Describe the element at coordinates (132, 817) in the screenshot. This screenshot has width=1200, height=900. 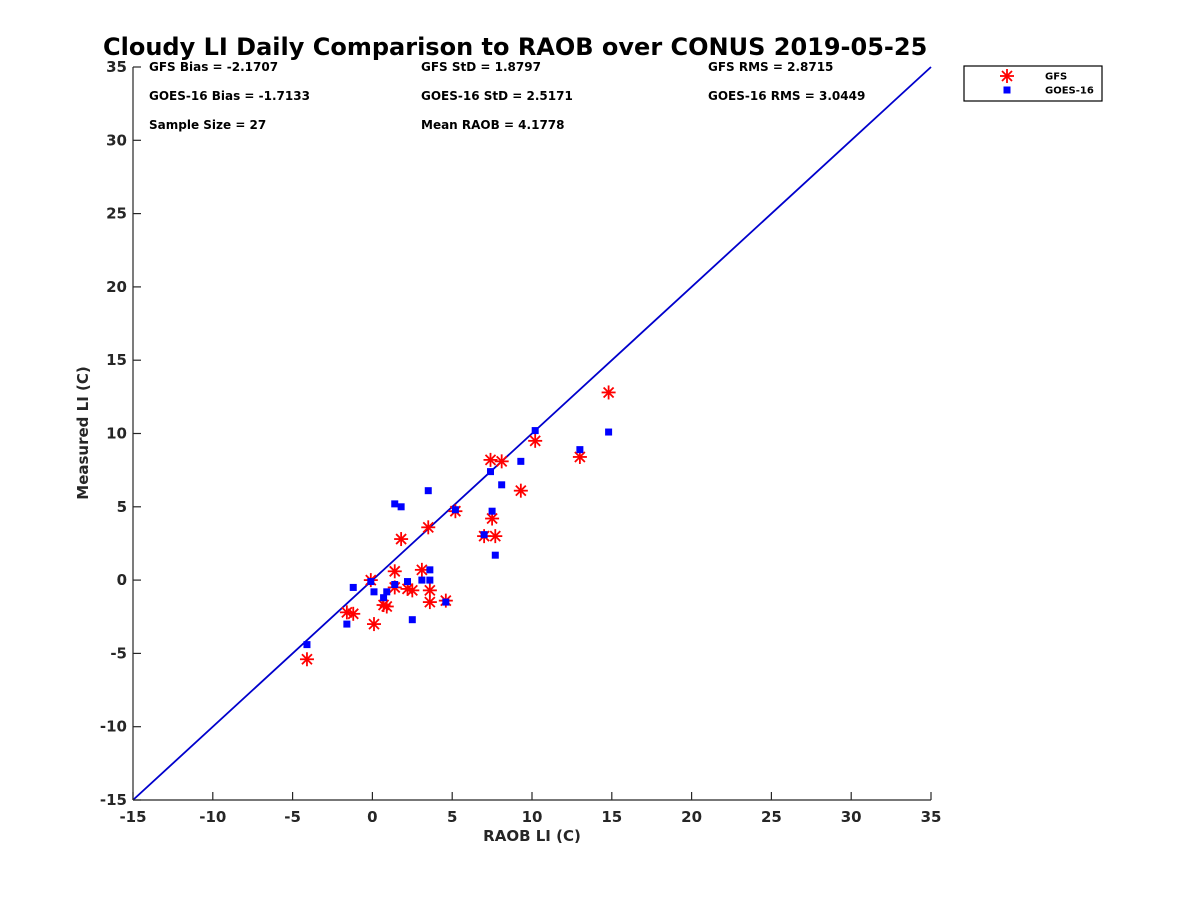
I see `x-tick-label: -15` at that location.